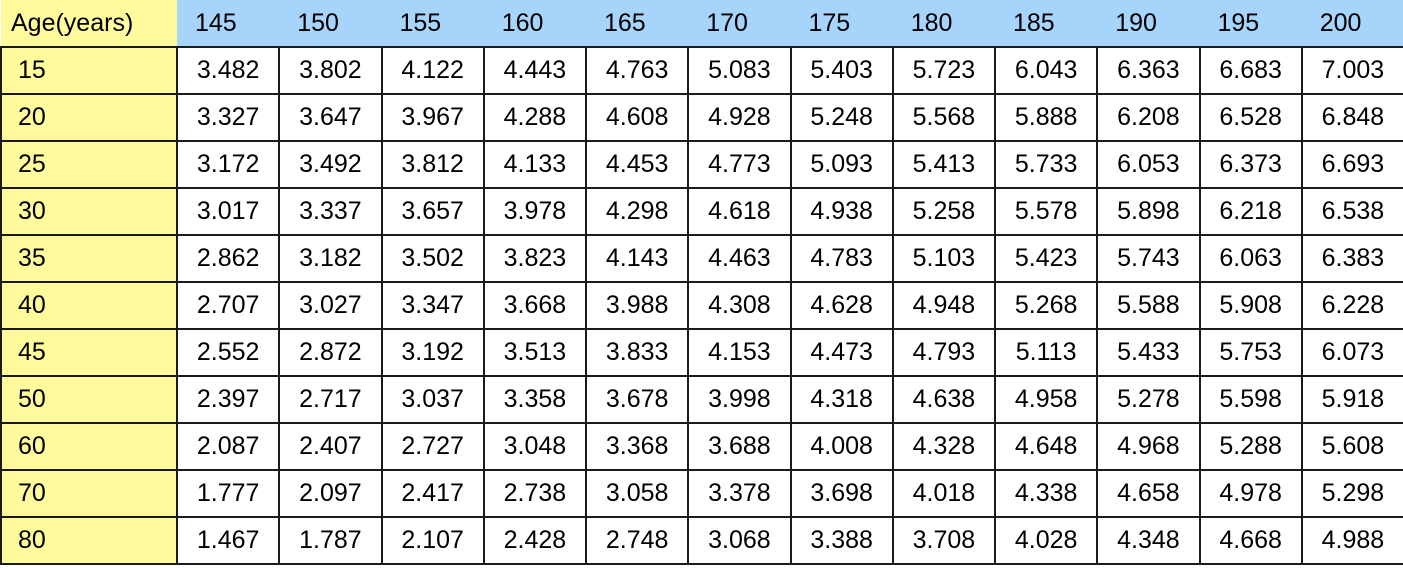 The image size is (1403, 570). I want to click on table-cell: 4.008, so click(841, 446).